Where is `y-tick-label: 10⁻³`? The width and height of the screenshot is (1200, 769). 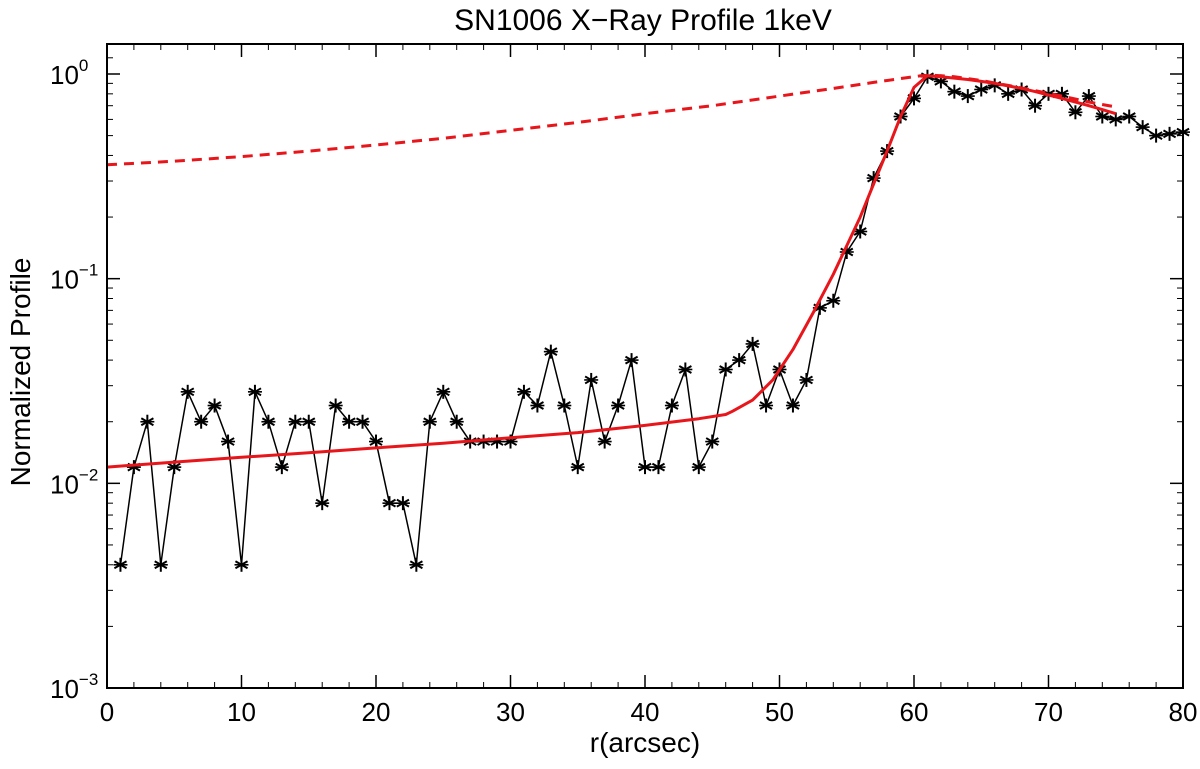
y-tick-label: 10⁻³ is located at coordinates (74, 687).